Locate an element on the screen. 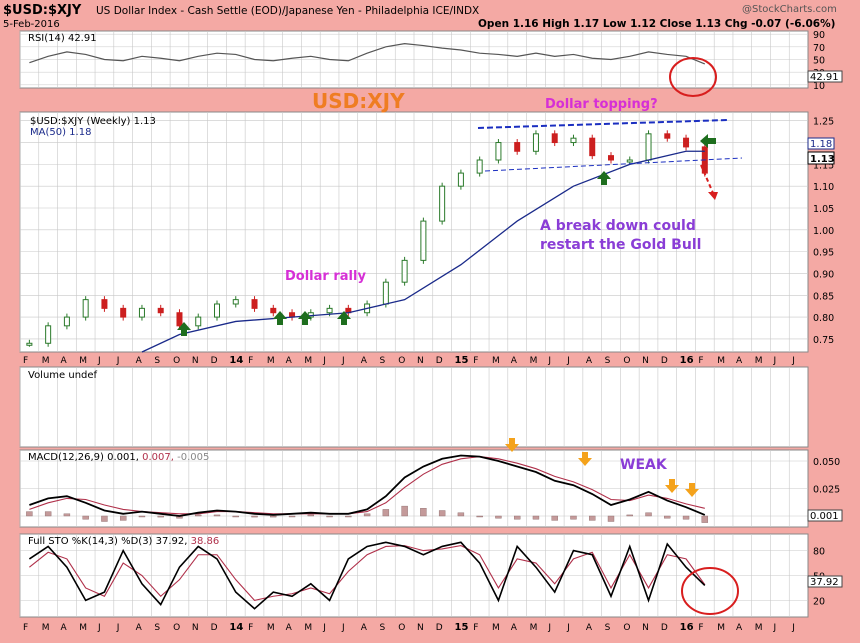  sto-circle-icon is located at coordinates (710, 591).